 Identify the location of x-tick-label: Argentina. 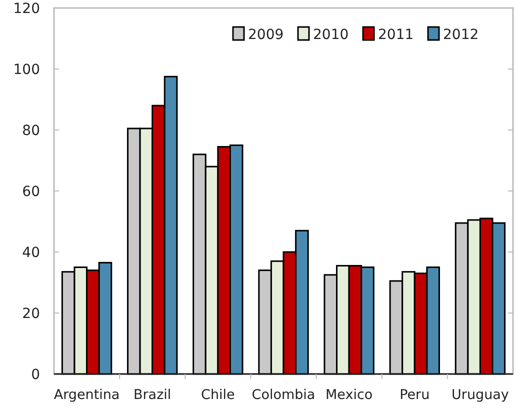
(87, 395).